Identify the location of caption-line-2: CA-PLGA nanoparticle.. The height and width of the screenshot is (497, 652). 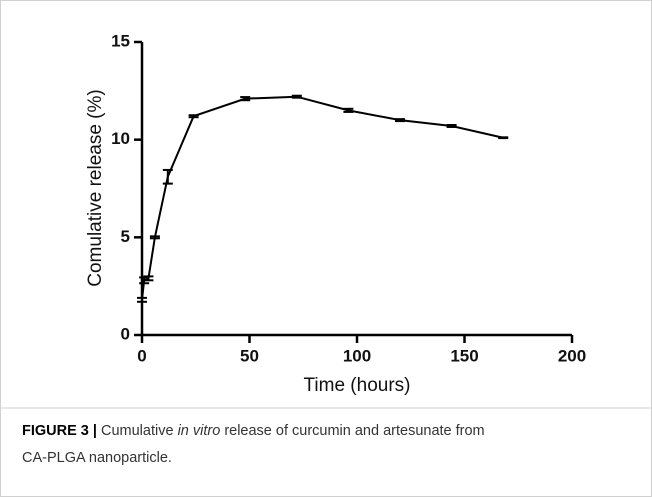
(97, 458).